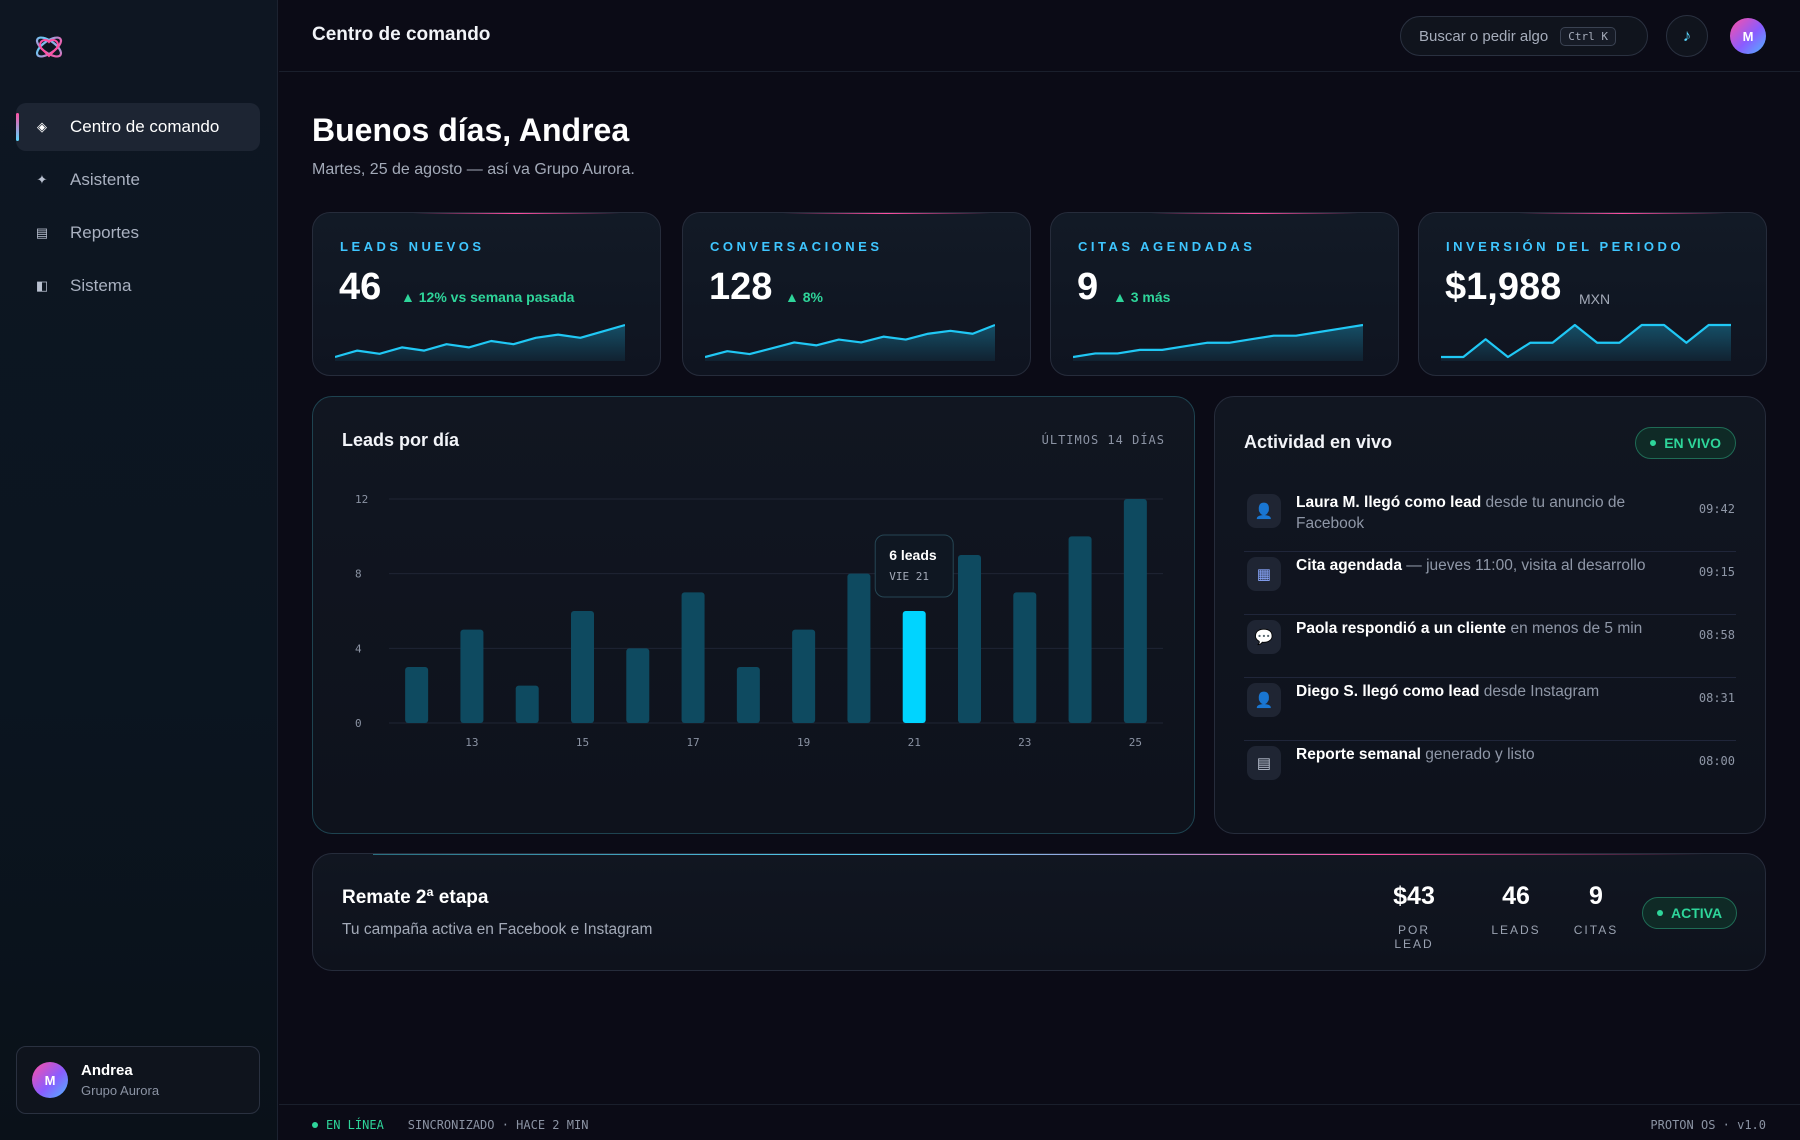 The width and height of the screenshot is (1800, 1140). I want to click on activity-strong: Paola respondió a un cliente, so click(1401, 628).